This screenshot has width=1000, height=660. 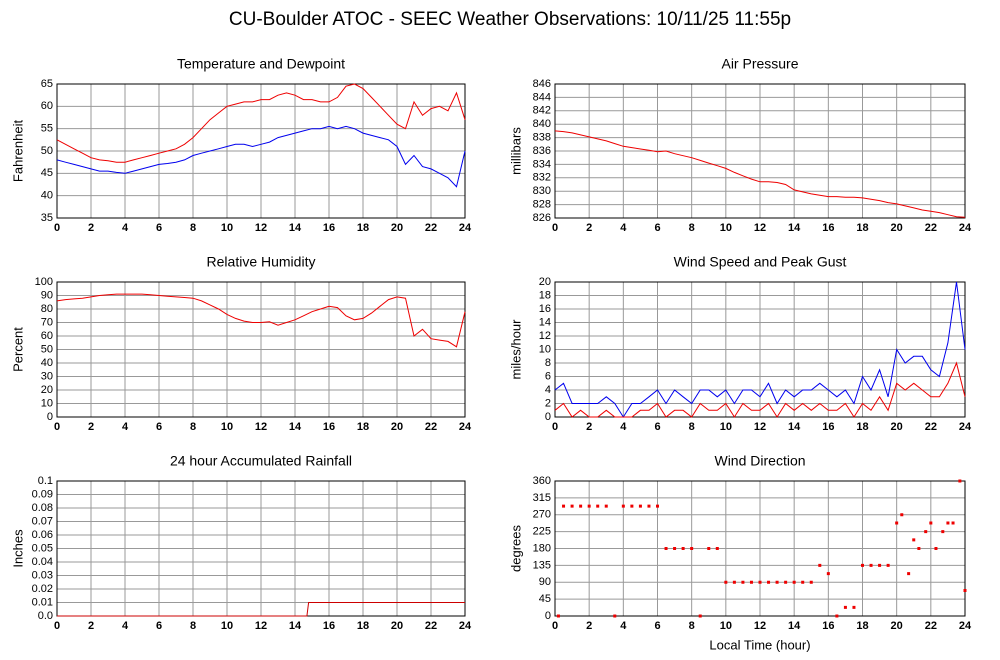 I want to click on y-tick-label: 842, so click(x=542, y=111).